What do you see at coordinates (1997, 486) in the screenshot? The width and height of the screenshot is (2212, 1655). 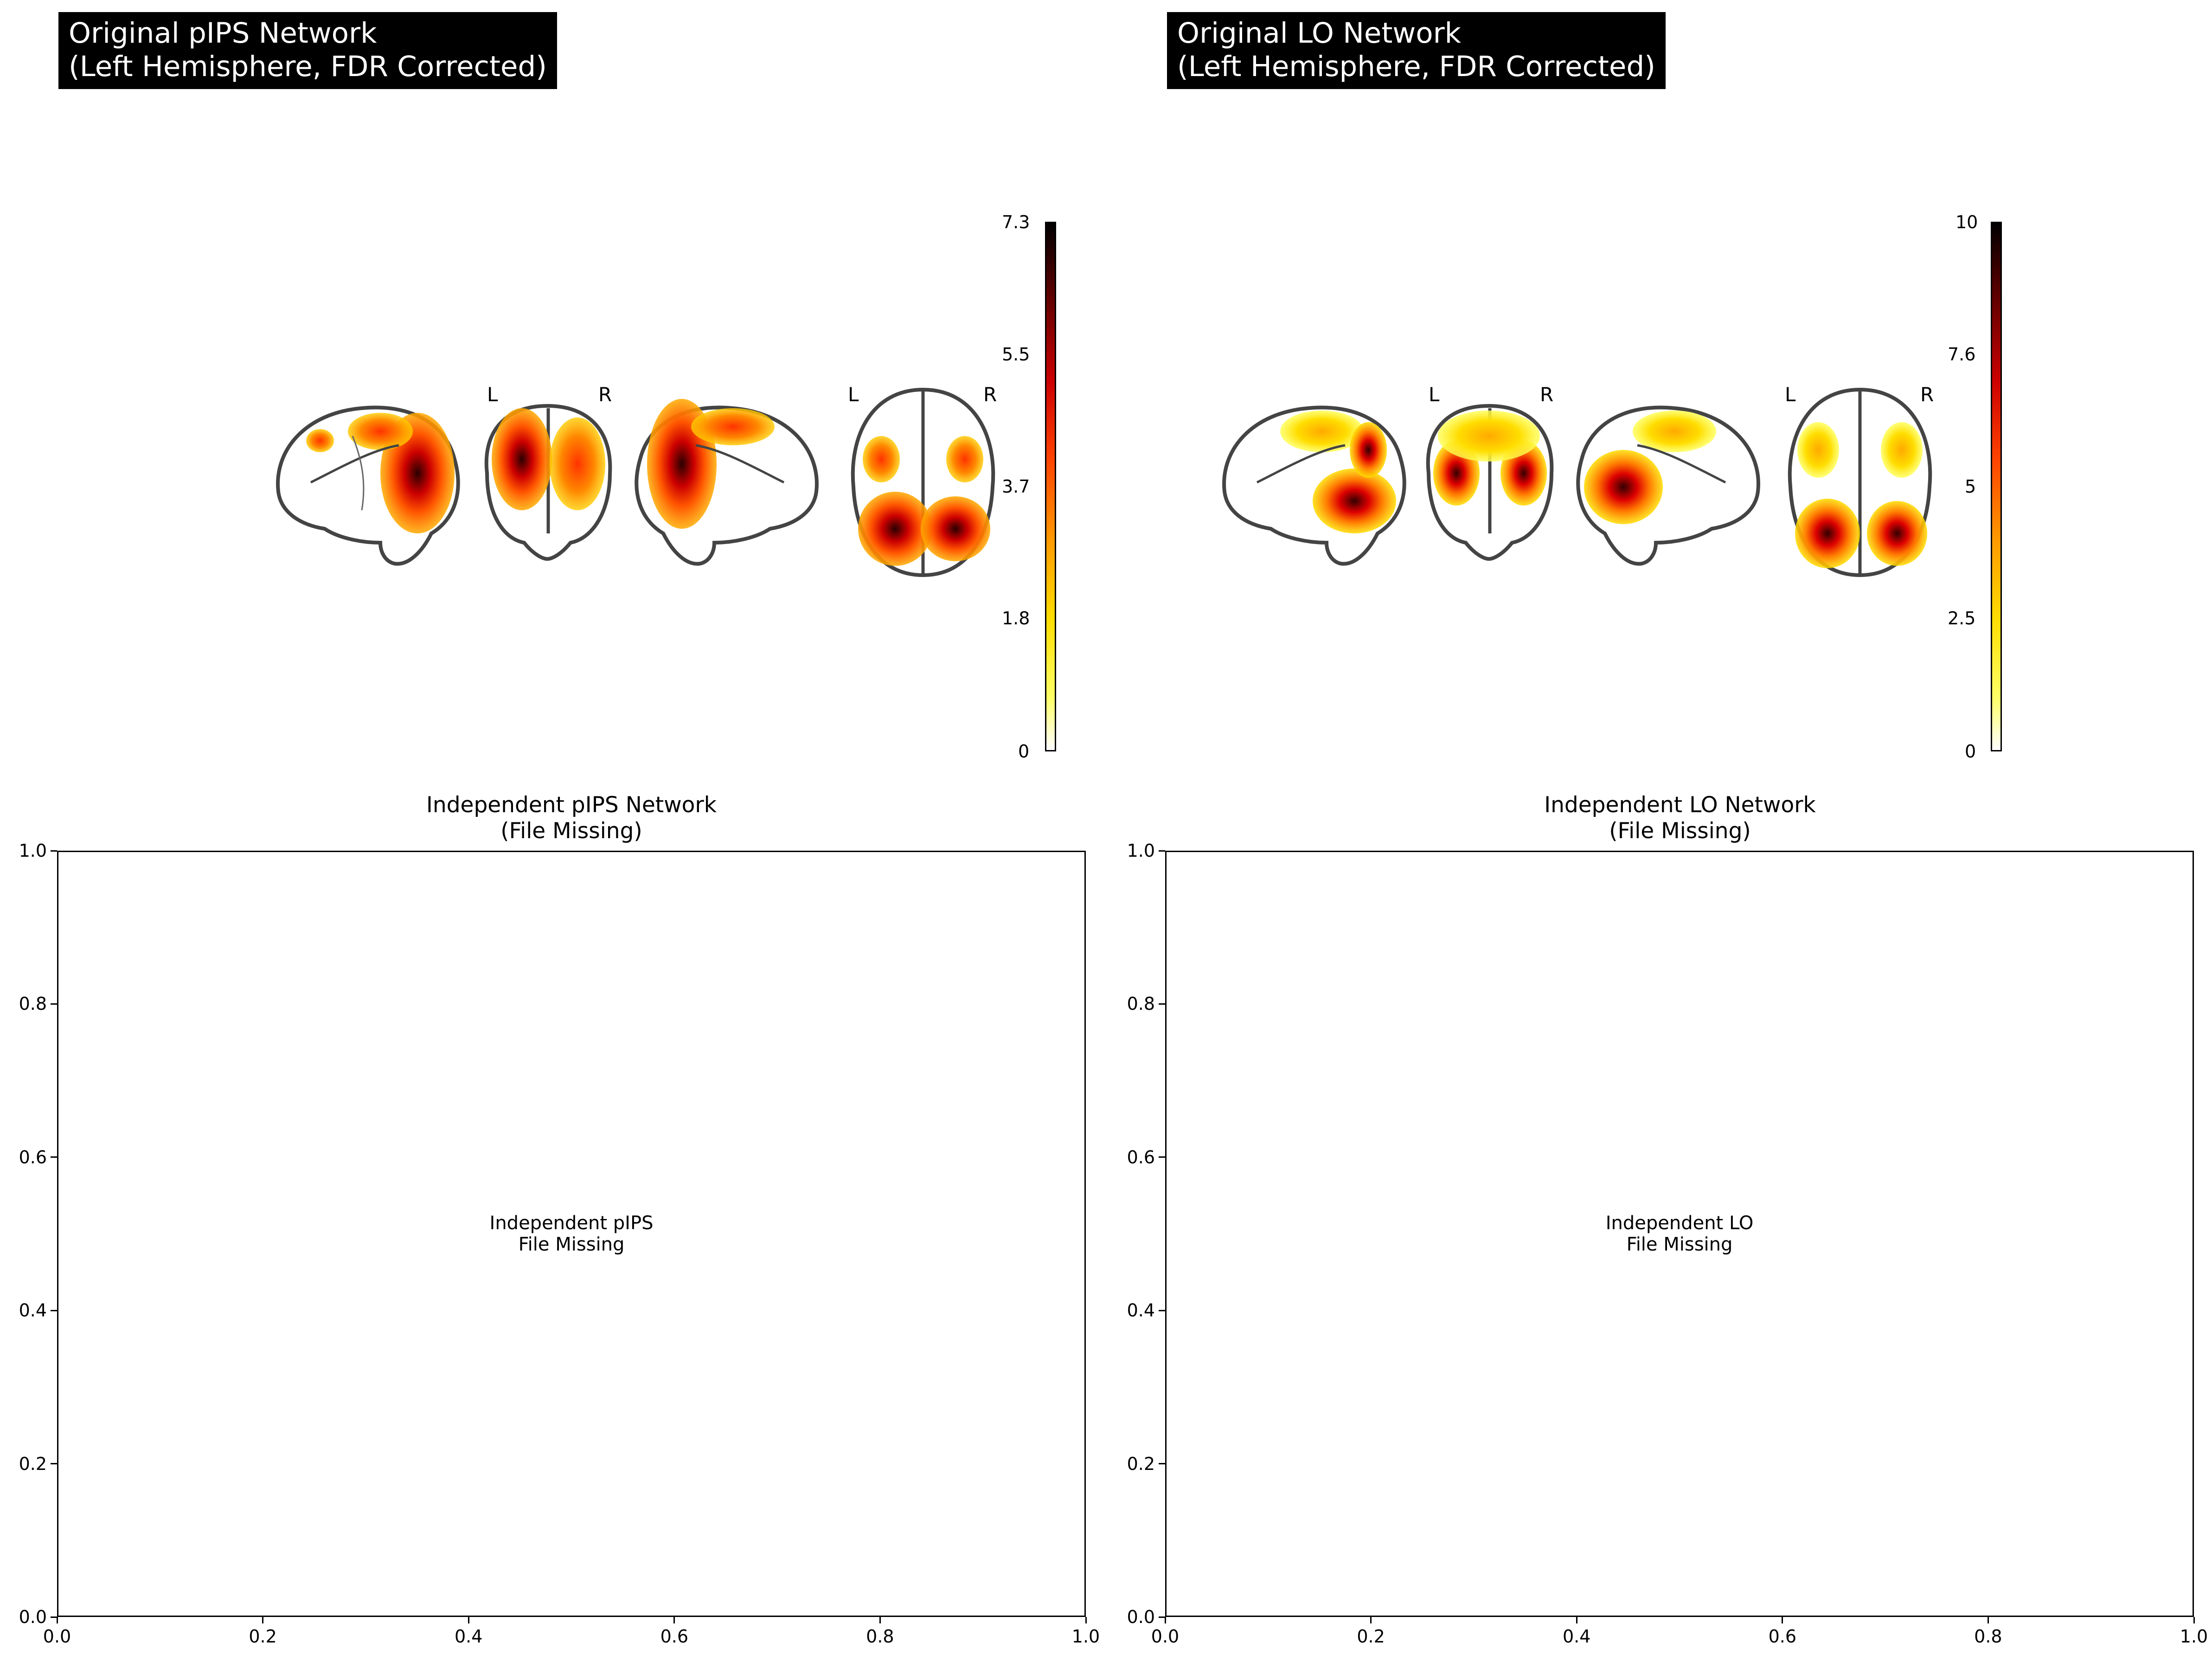 I see `colorbar-lo` at bounding box center [1997, 486].